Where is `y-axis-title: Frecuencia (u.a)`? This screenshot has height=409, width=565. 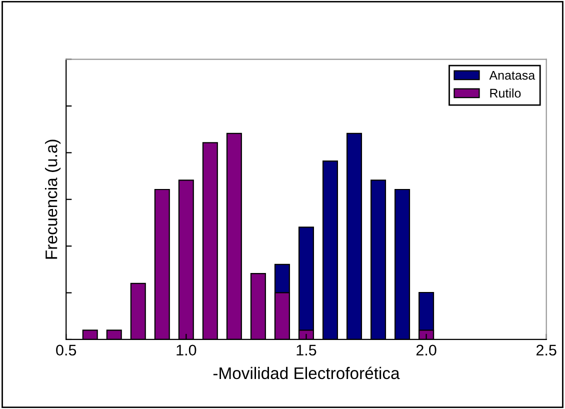 y-axis-title: Frecuencia (u.a) is located at coordinates (53, 199).